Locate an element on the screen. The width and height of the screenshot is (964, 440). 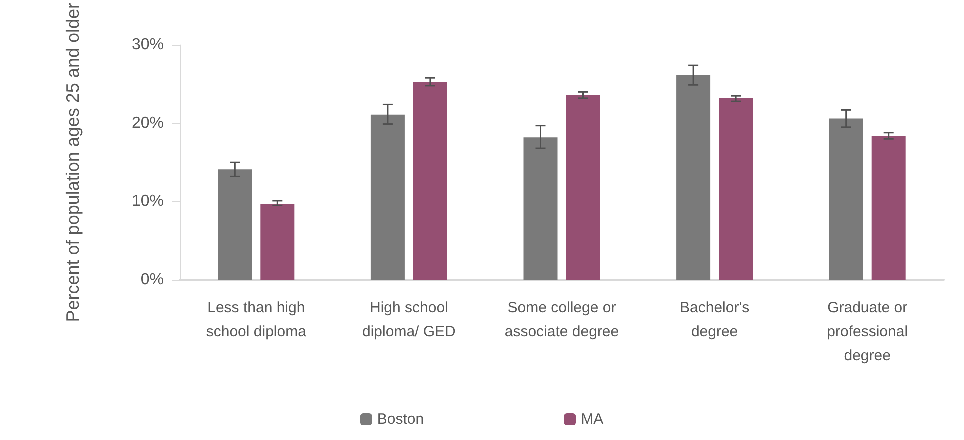
y-tick-label: 20% is located at coordinates (148, 123).